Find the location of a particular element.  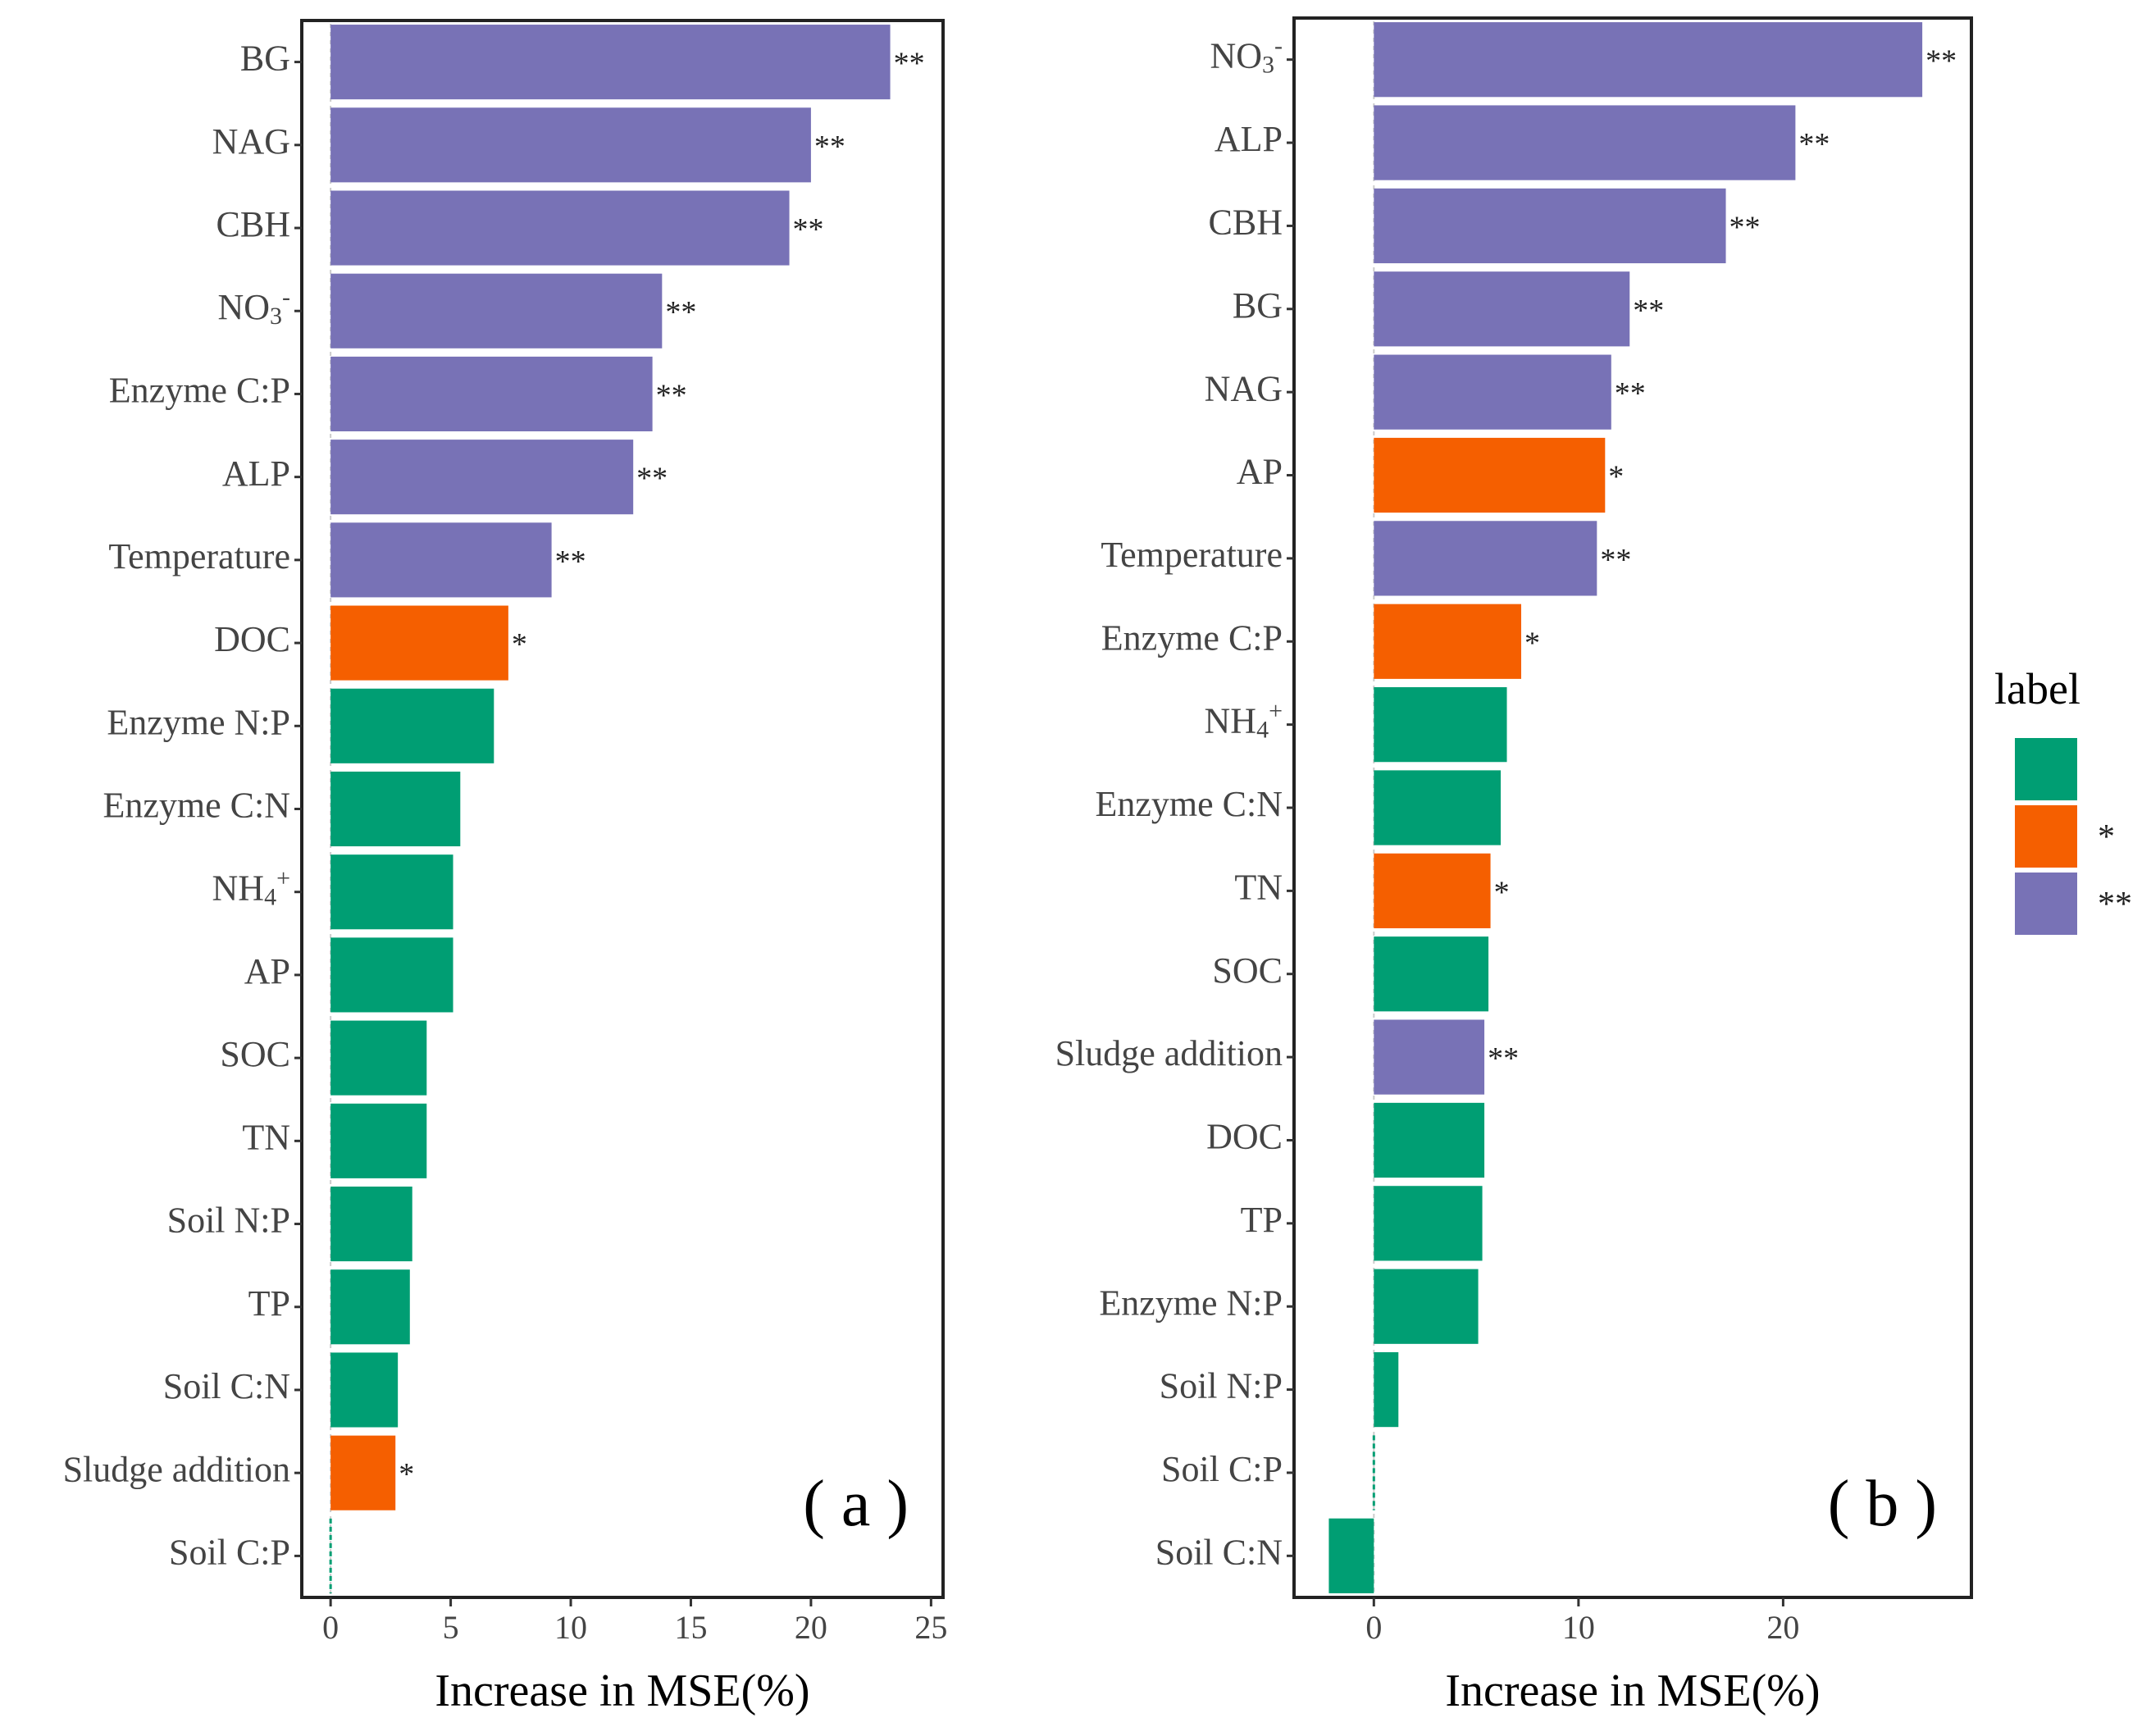

legend-label-one-star: * is located at coordinates (2106, 837).